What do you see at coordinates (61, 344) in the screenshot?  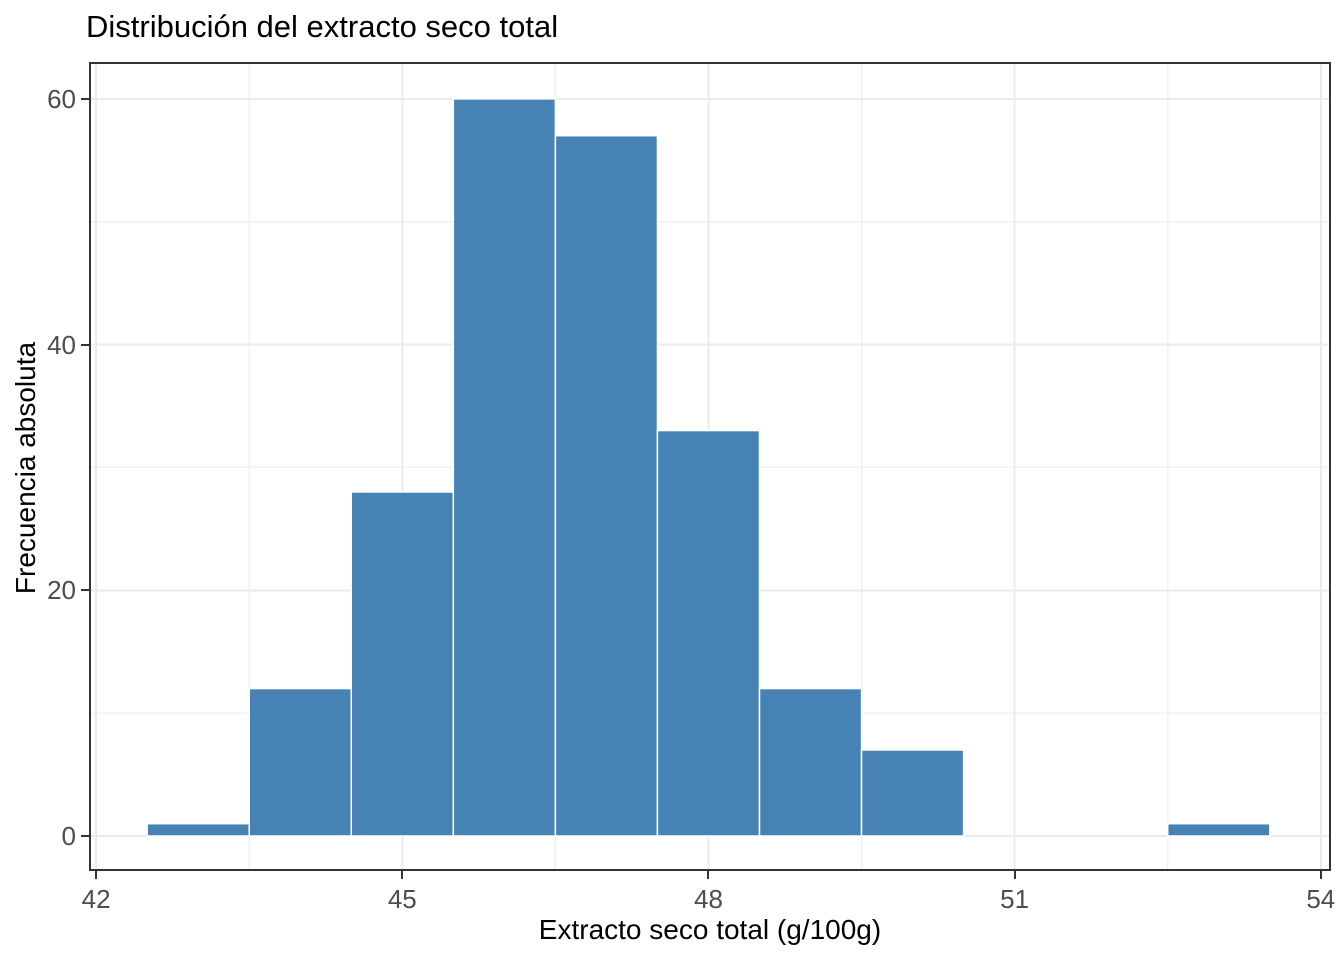 I see `y-tick-label: 40` at bounding box center [61, 344].